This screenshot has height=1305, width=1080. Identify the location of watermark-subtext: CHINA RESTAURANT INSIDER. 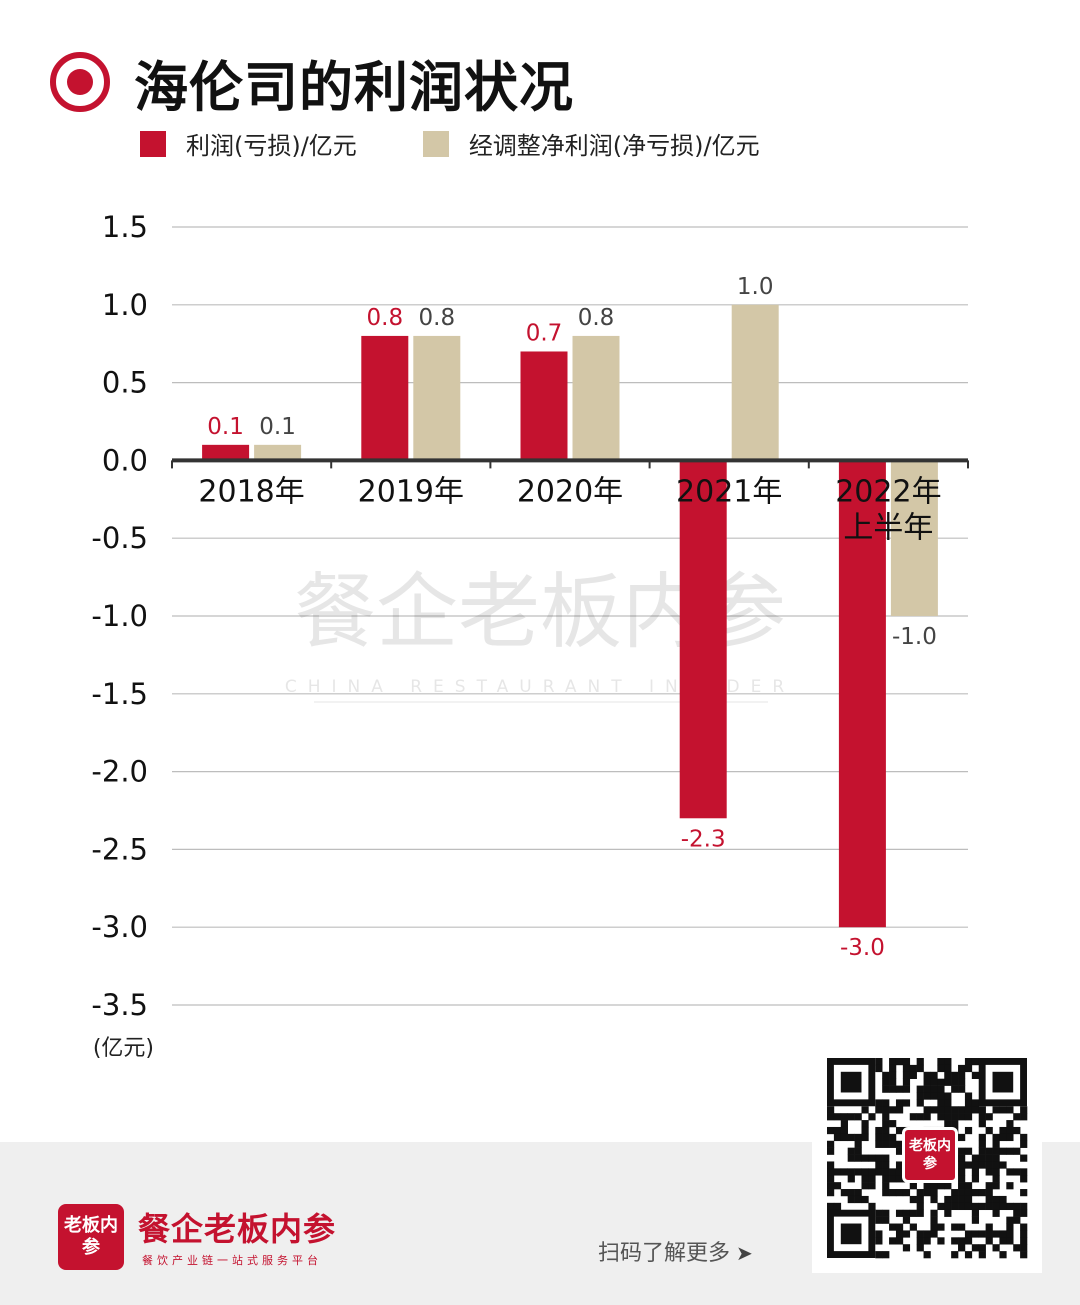
(540, 687).